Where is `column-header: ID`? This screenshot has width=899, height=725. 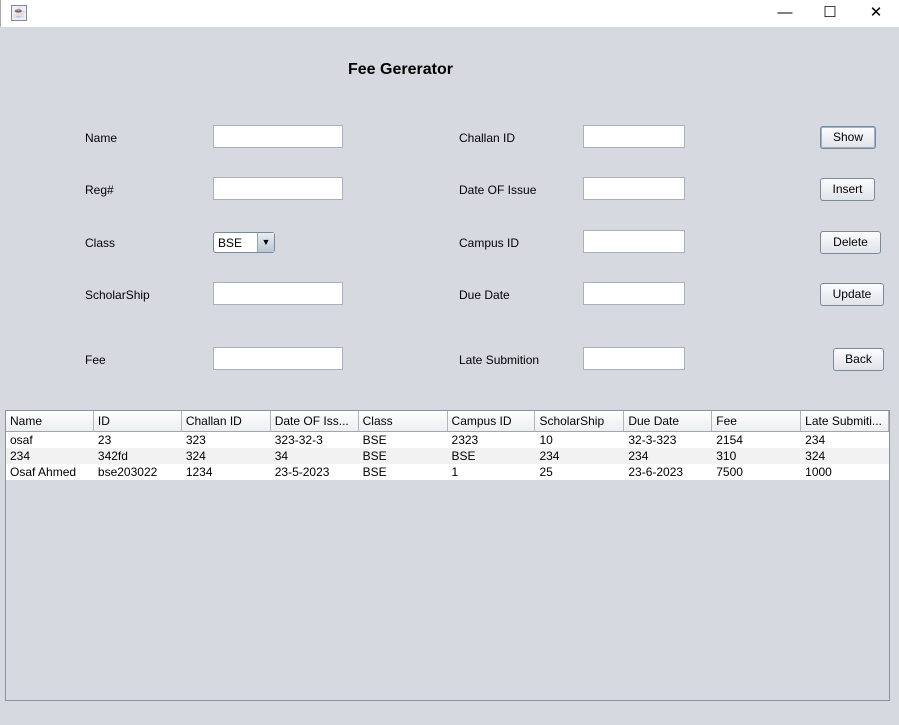
column-header: ID is located at coordinates (138, 421).